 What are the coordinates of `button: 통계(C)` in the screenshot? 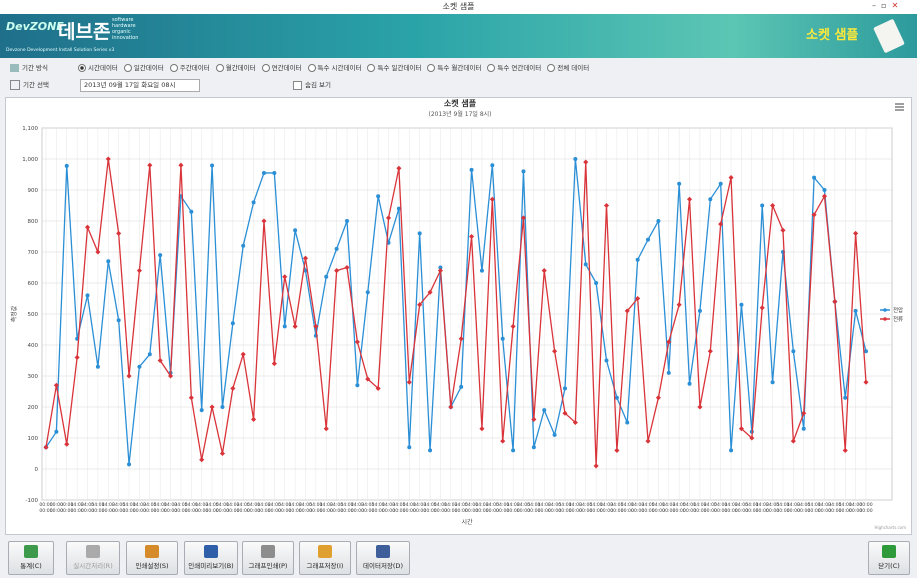 It's located at (31, 558).